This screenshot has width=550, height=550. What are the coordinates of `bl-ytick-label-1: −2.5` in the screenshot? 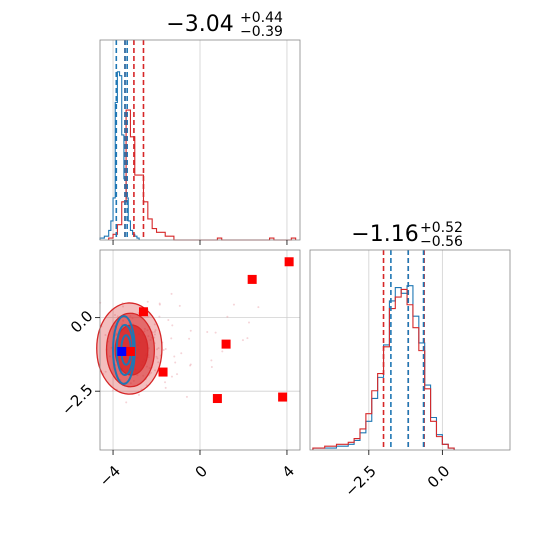 It's located at (77, 400).